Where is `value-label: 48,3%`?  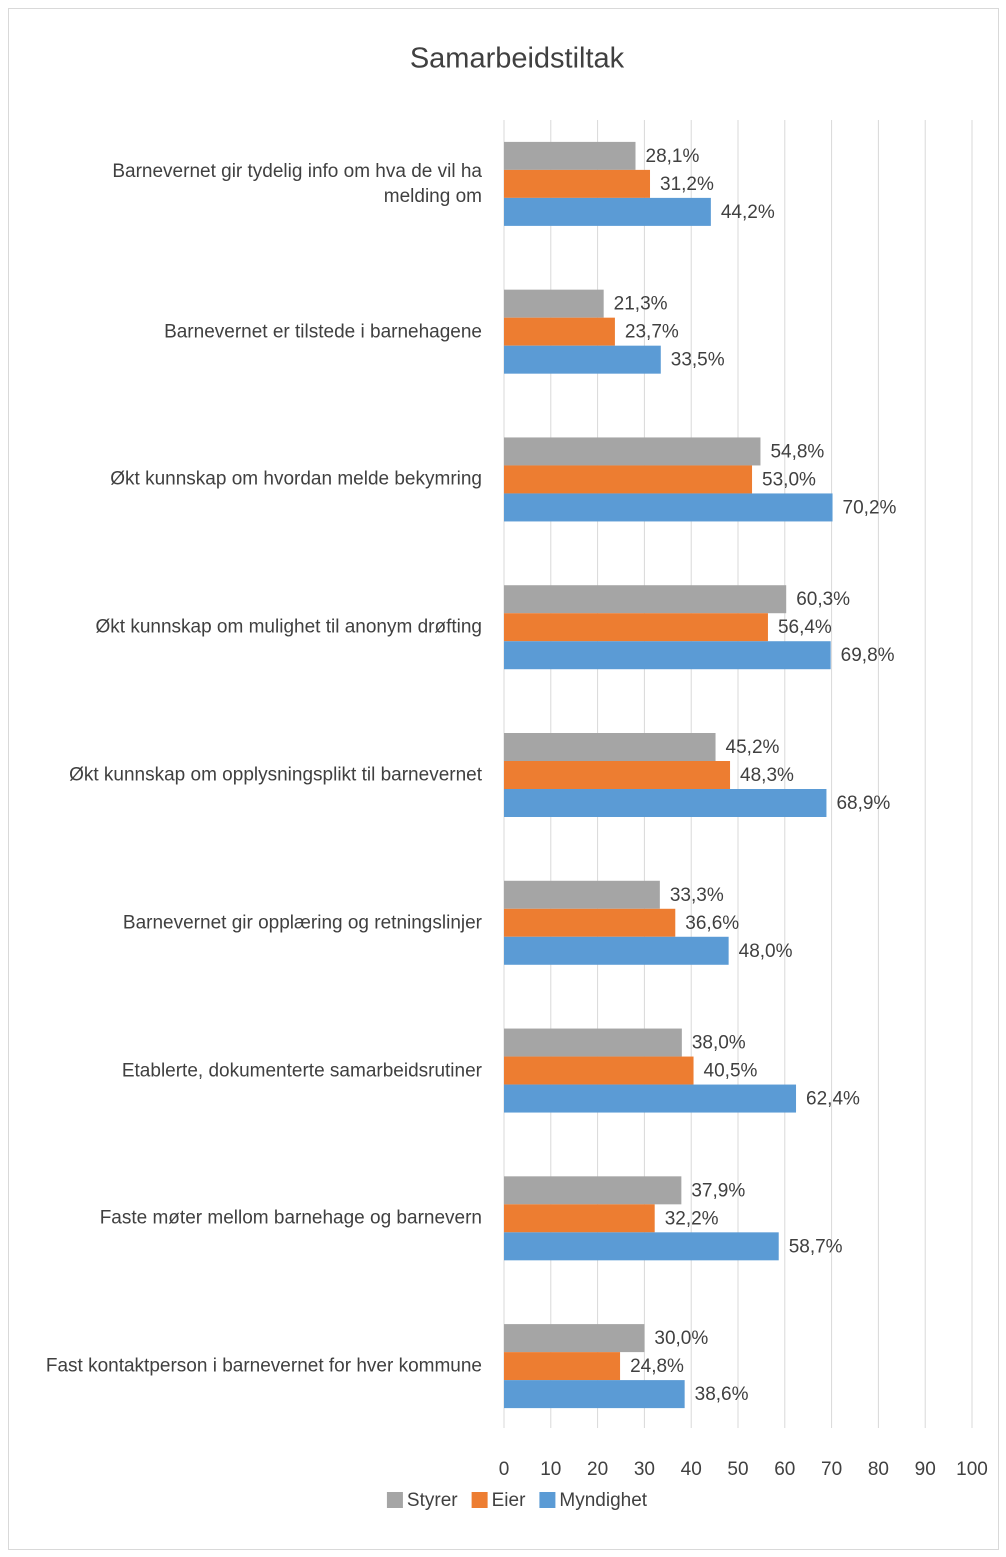
value-label: 48,3% is located at coordinates (767, 775).